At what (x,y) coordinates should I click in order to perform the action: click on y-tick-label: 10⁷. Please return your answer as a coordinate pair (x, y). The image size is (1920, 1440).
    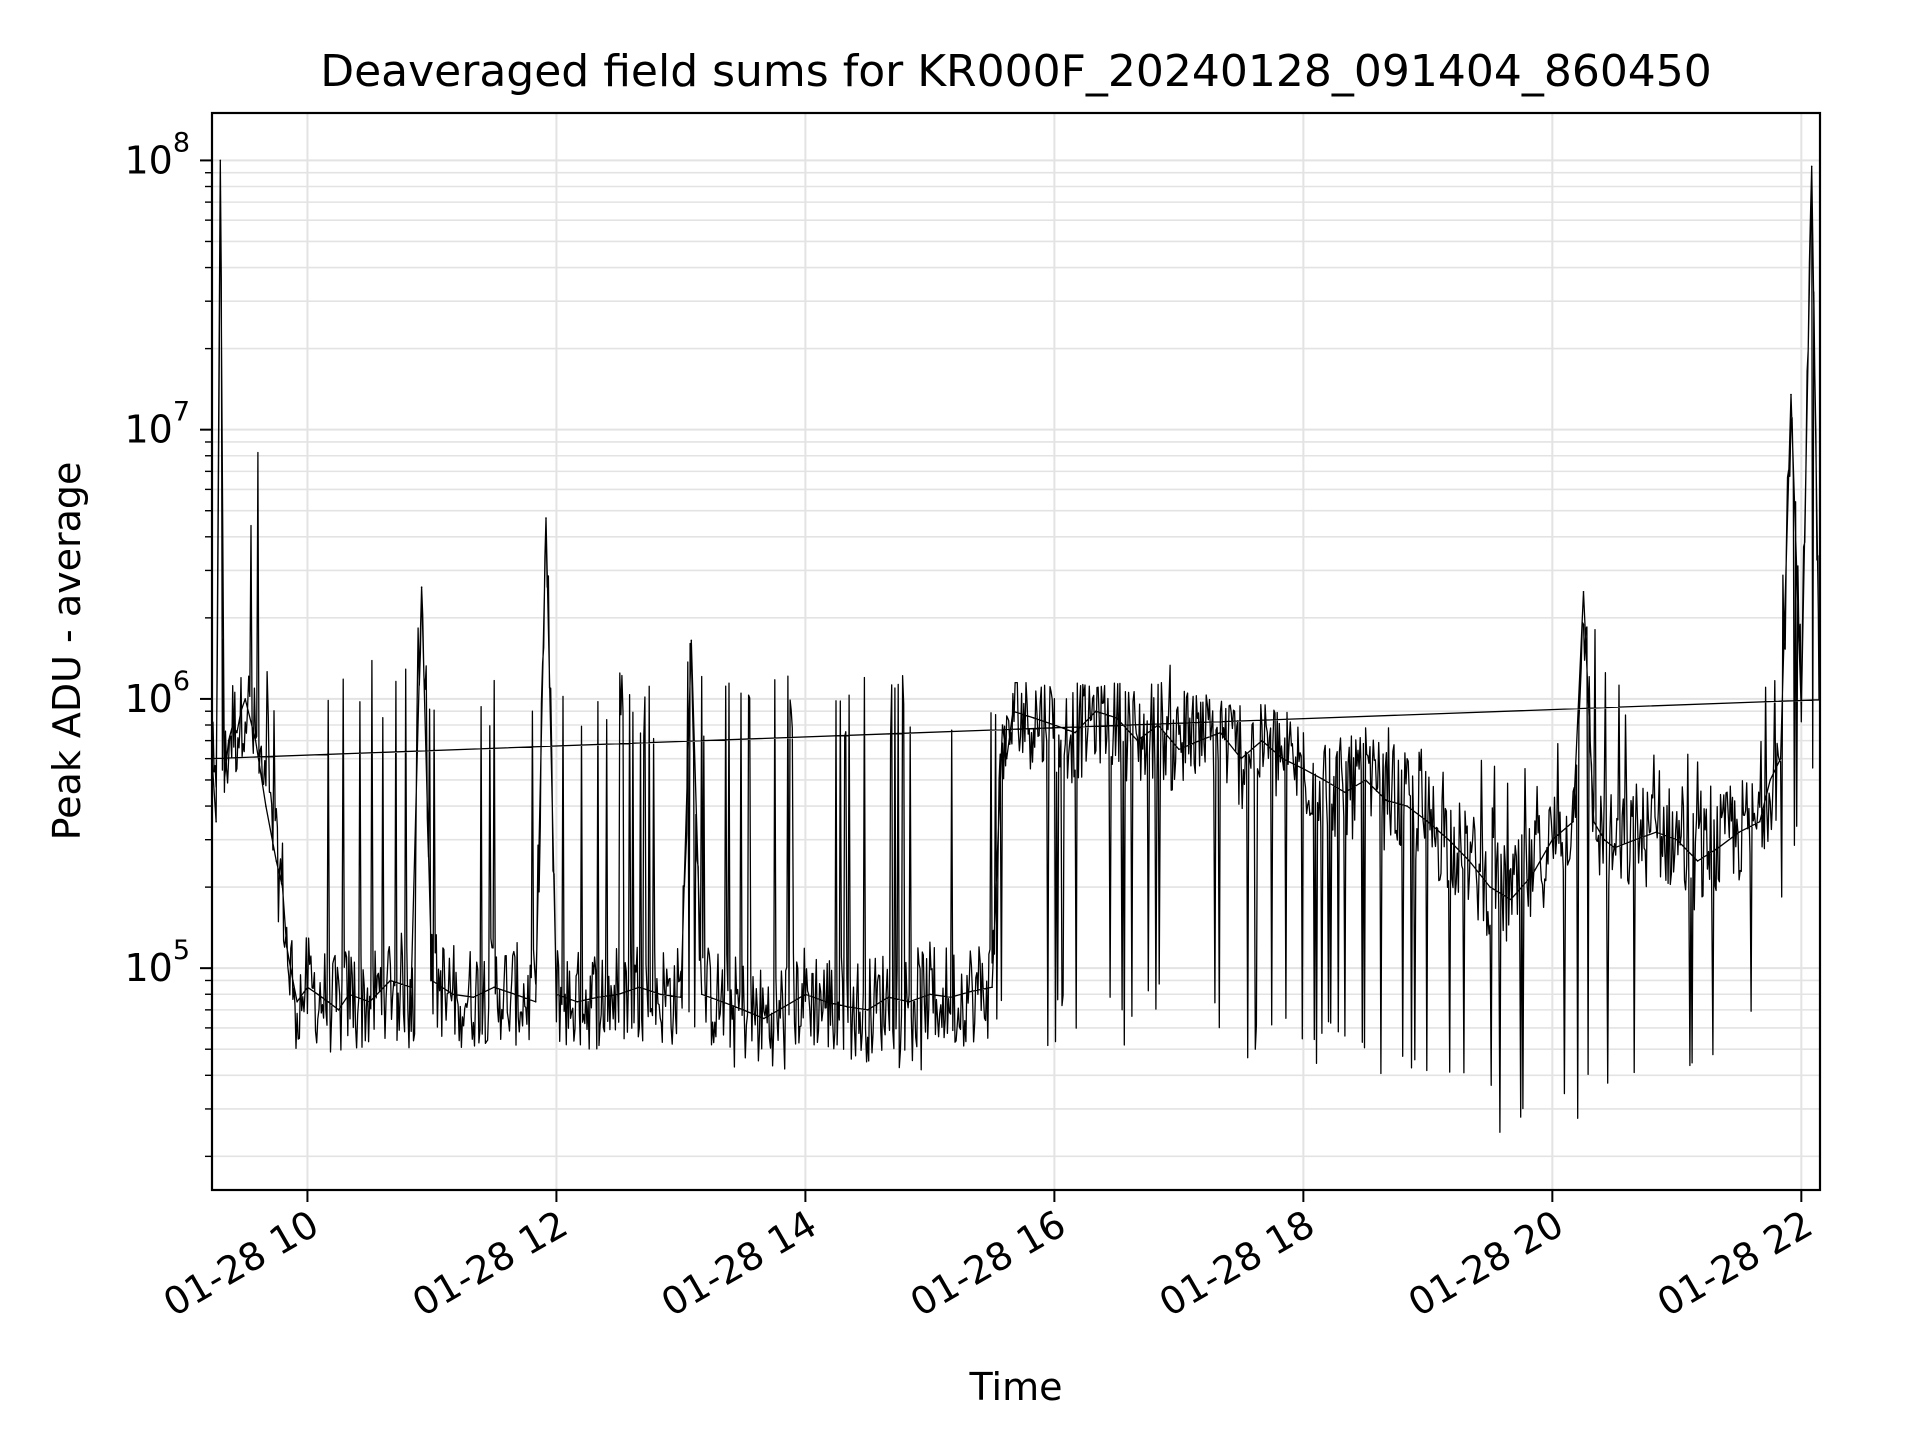
    Looking at the image, I should click on (157, 424).